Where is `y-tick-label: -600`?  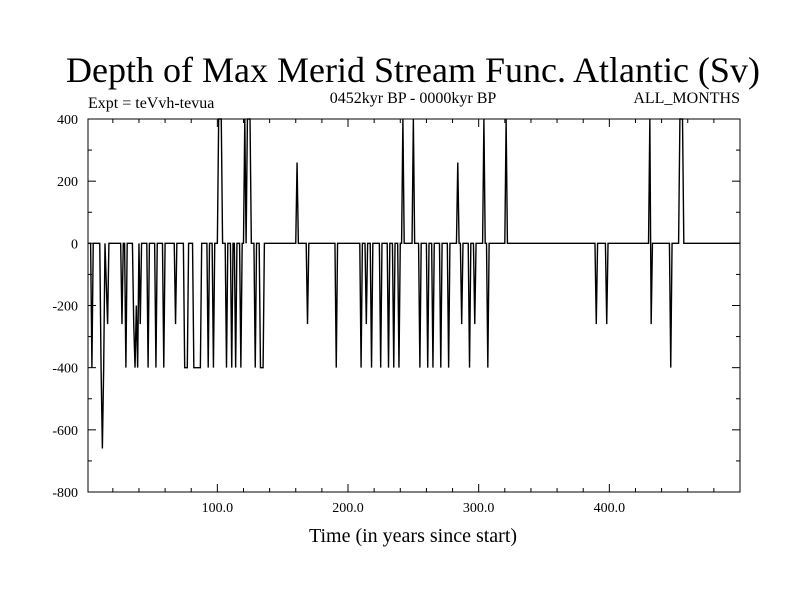
y-tick-label: -600 is located at coordinates (65, 431).